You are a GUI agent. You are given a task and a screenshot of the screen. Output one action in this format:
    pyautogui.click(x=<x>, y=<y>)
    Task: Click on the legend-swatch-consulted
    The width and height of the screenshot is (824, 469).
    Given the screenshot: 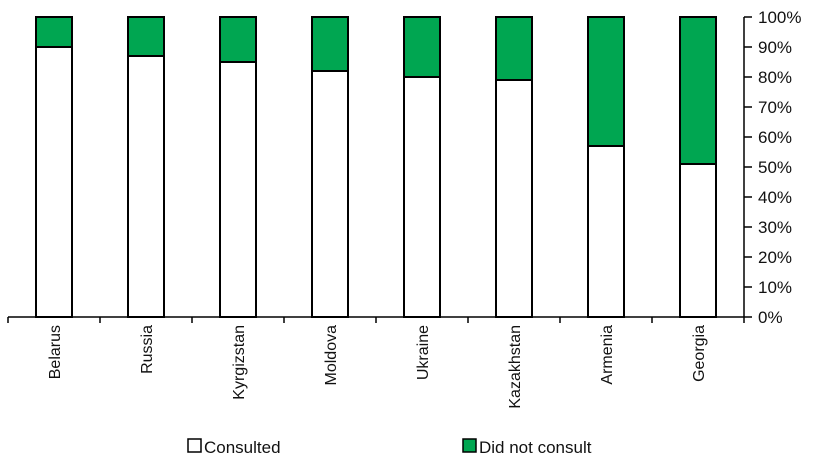 What is the action you would take?
    pyautogui.click(x=194, y=445)
    